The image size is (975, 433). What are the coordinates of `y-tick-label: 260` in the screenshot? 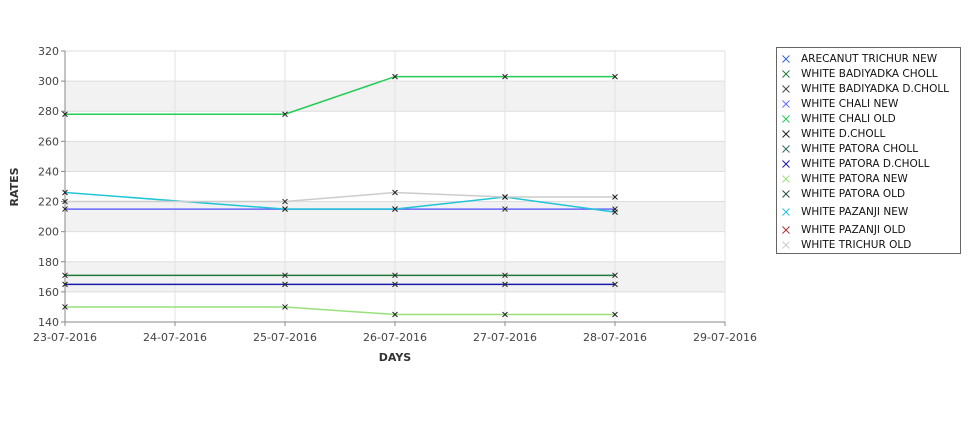 It's located at (48, 141).